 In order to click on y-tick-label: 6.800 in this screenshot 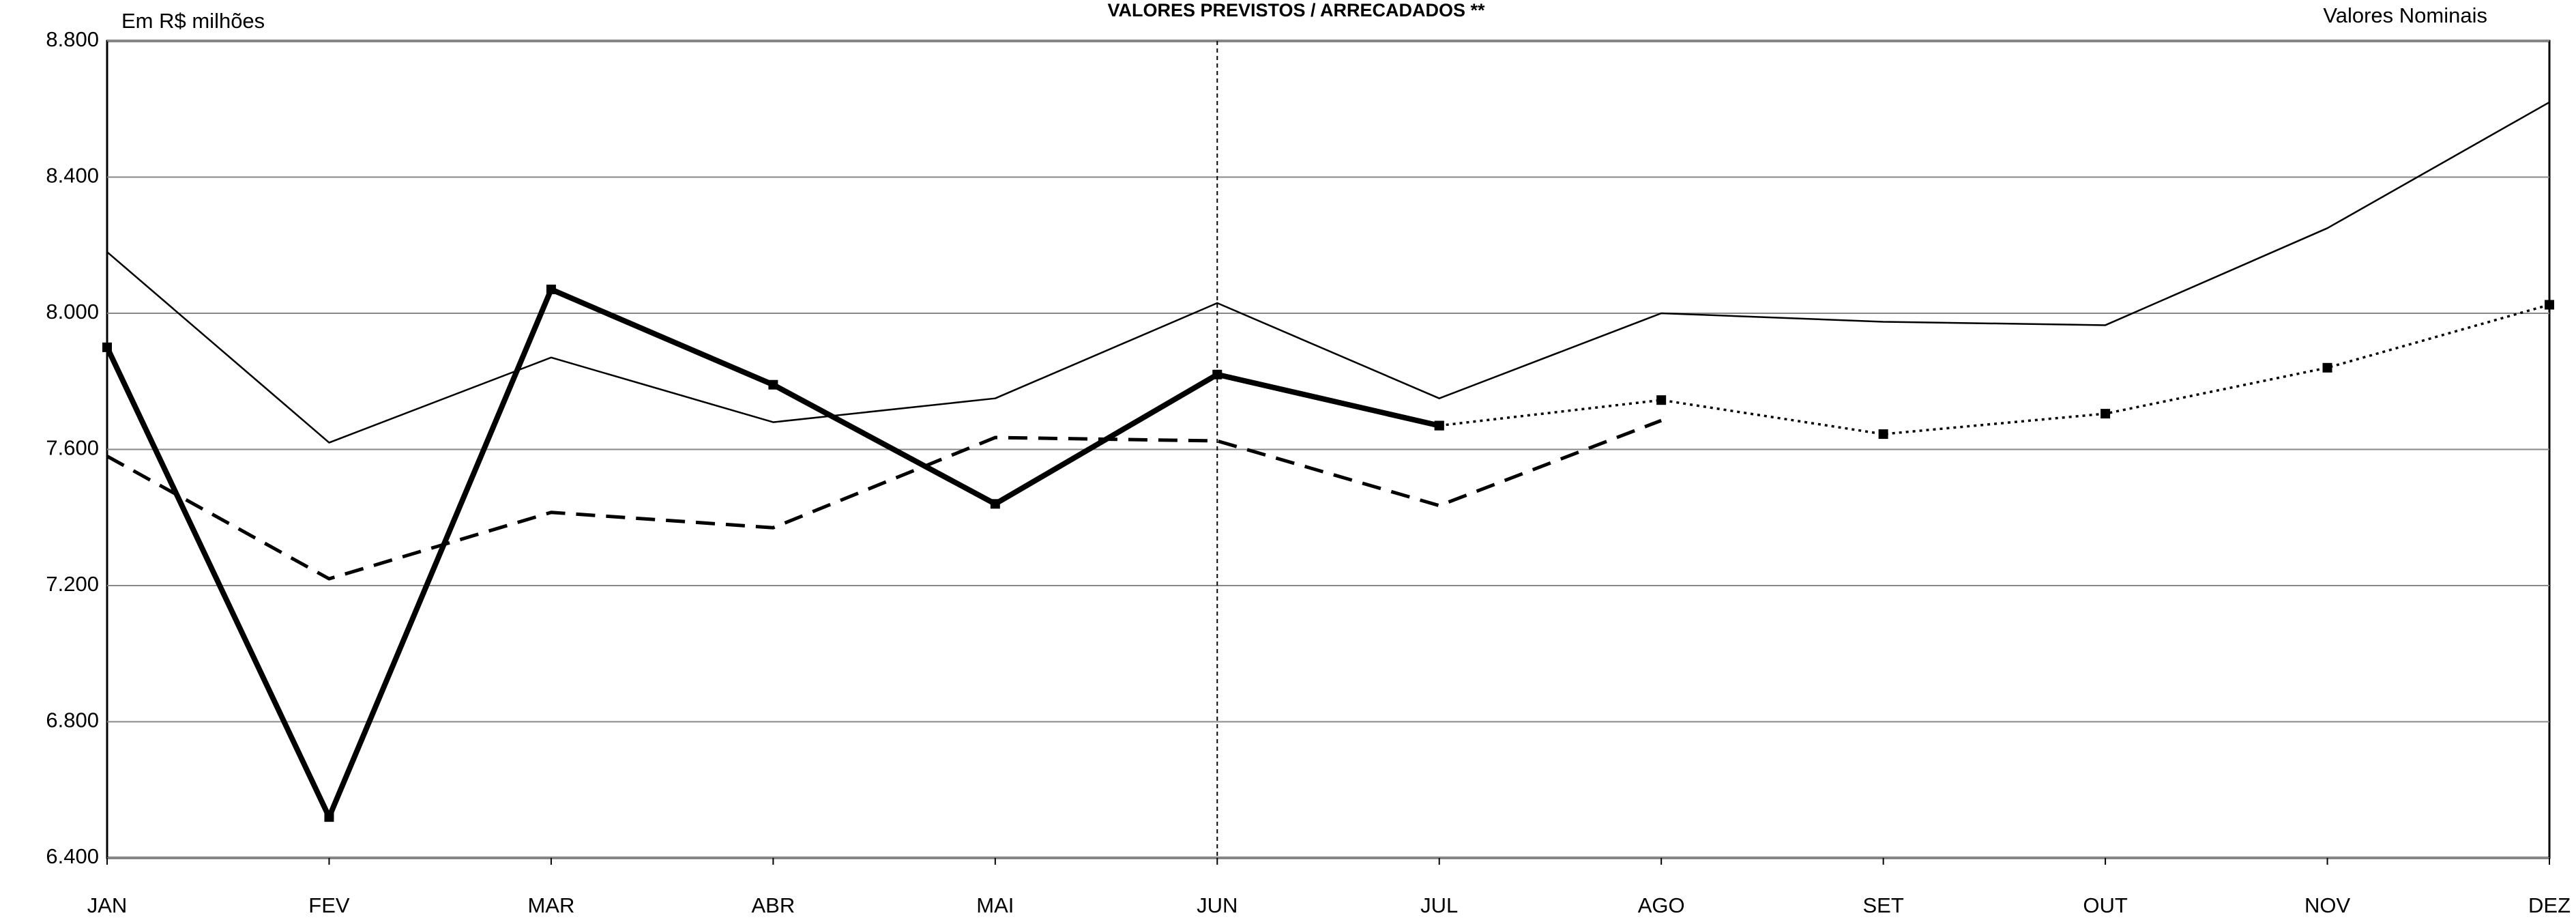, I will do `click(72, 720)`.